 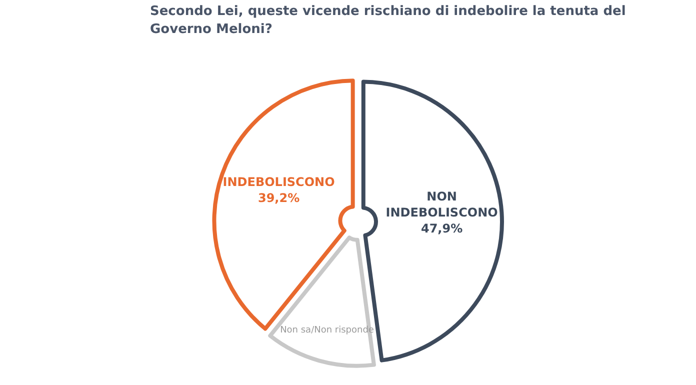 I want to click on data-label: 47,9%, so click(x=441, y=228).